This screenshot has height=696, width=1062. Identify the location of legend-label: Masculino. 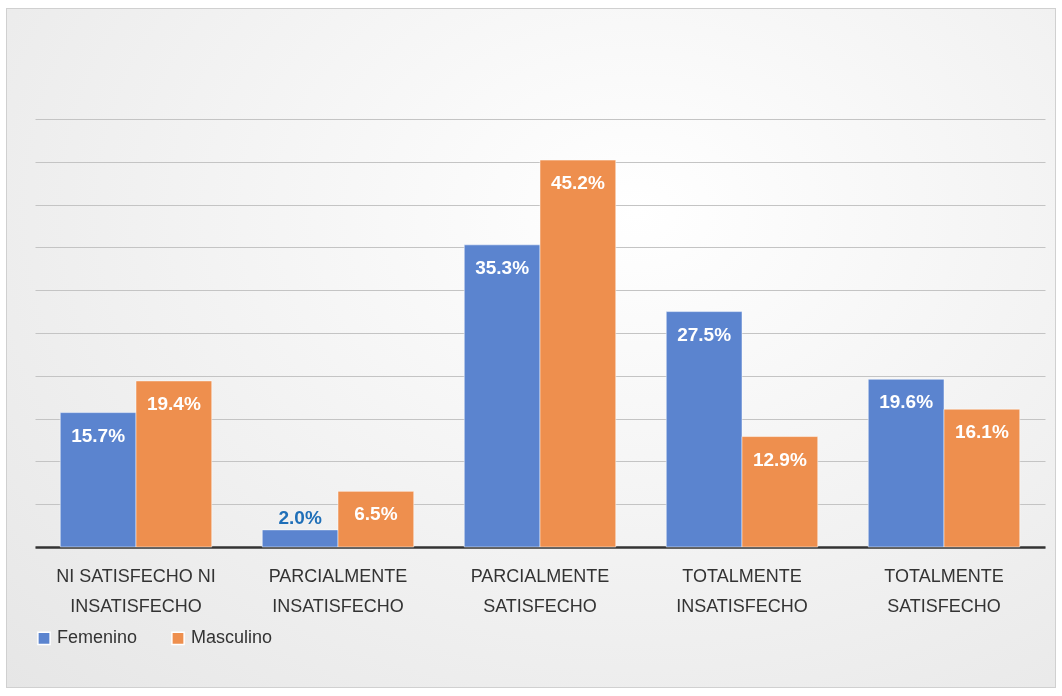
(232, 637).